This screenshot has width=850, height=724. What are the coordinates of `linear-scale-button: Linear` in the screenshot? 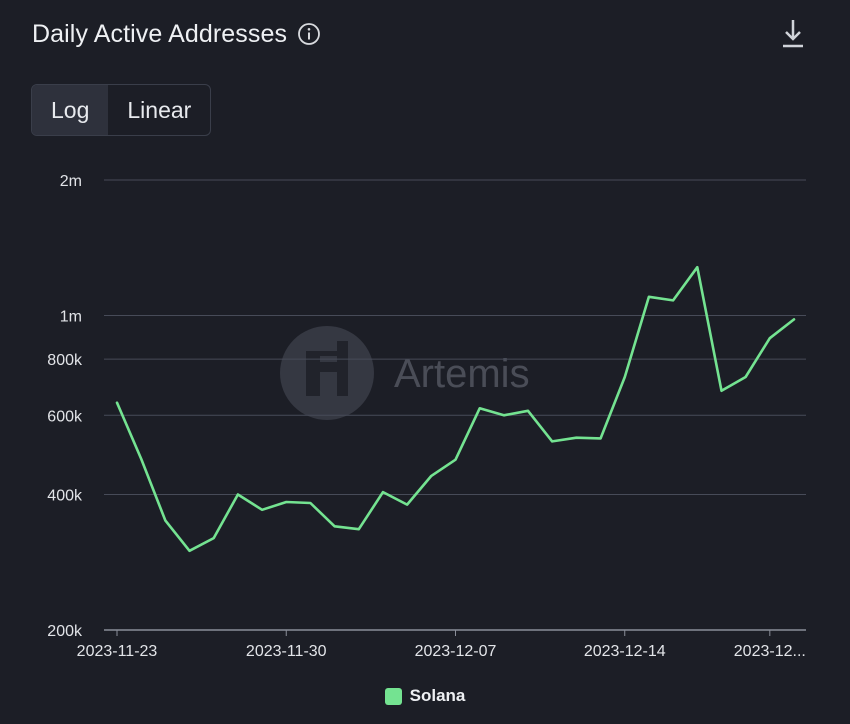 It's located at (159, 110).